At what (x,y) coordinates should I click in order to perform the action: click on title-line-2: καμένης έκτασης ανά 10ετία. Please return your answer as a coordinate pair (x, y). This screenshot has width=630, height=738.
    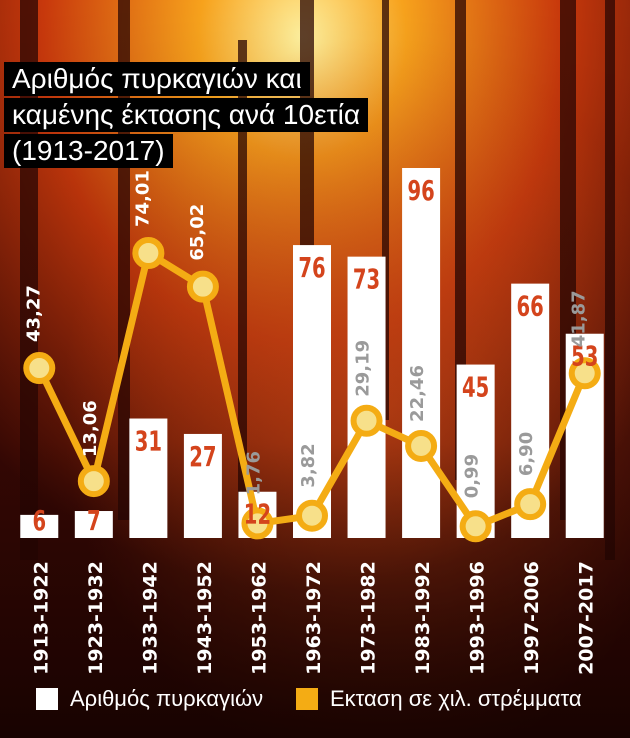
    Looking at the image, I should click on (186, 115).